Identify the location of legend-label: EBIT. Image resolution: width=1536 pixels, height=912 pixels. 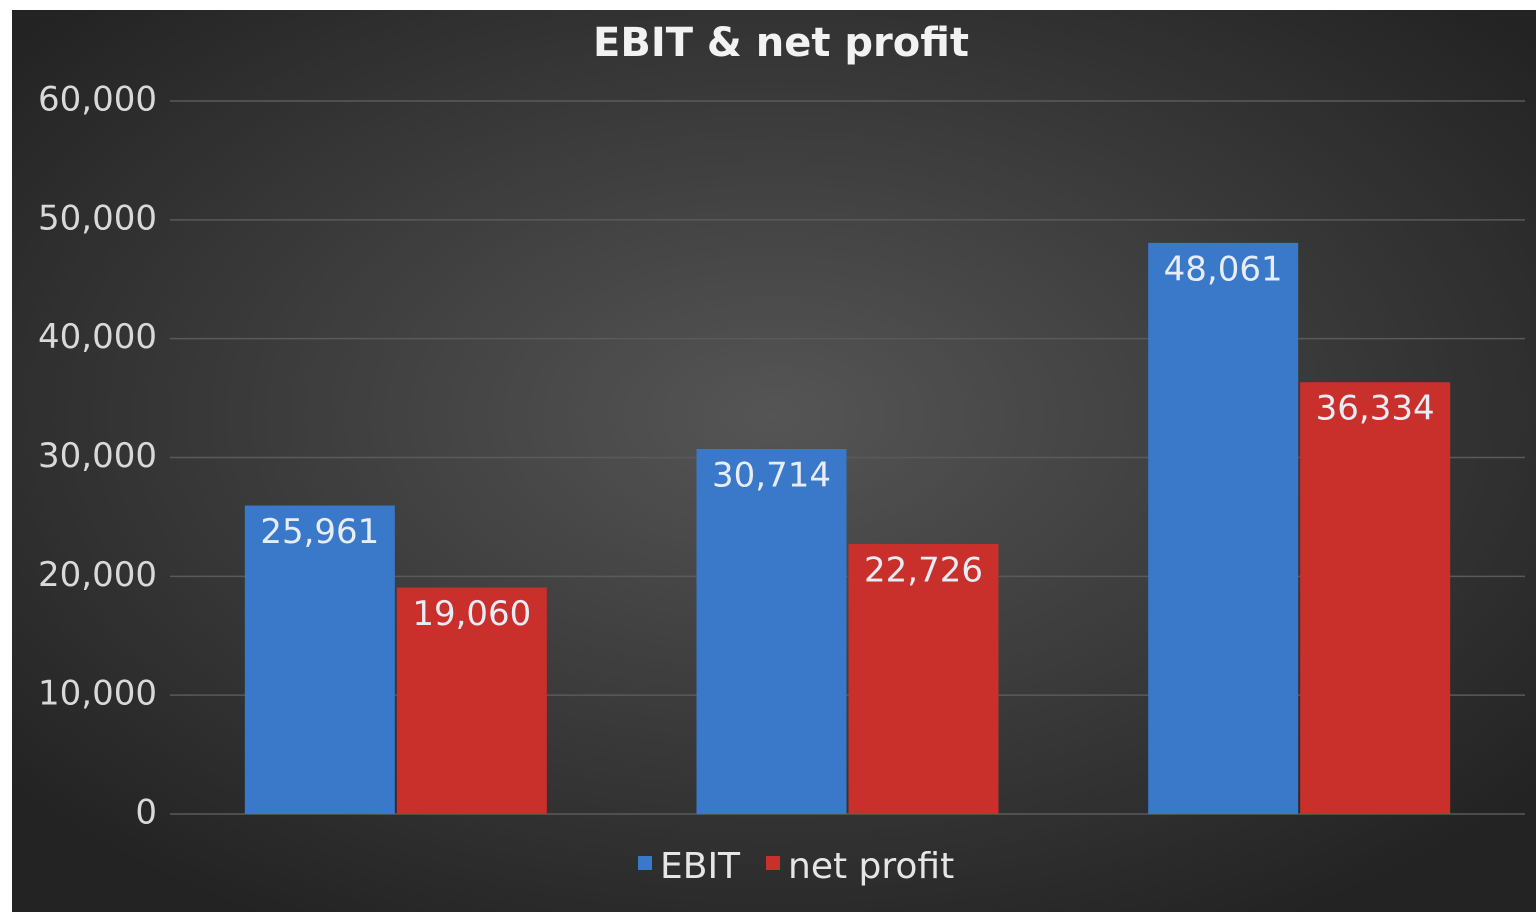
(700, 866).